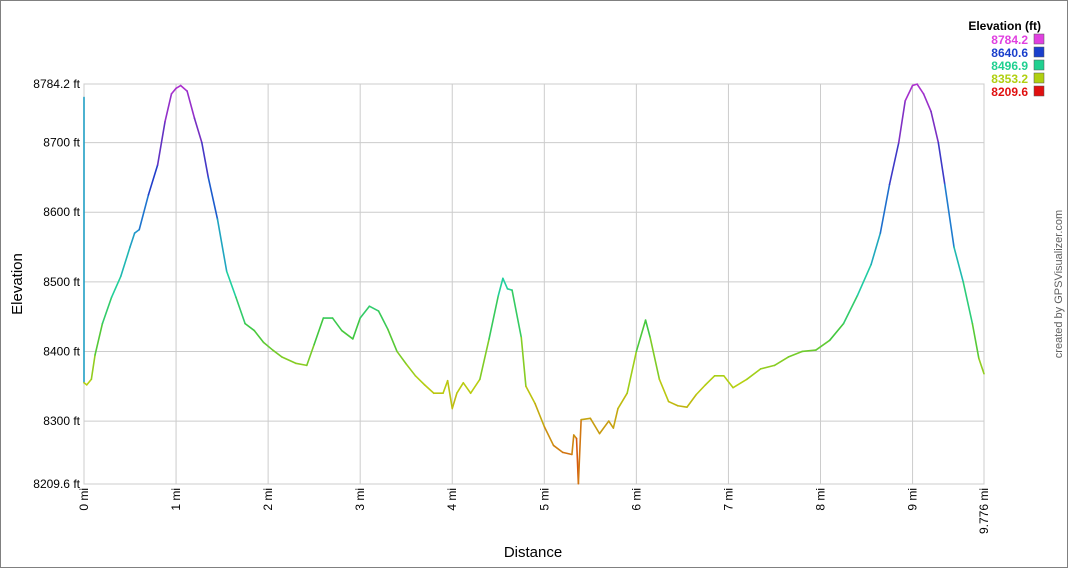 This screenshot has width=1068, height=568. What do you see at coordinates (544, 499) in the screenshot?
I see `x-tick-label: 5 mi` at bounding box center [544, 499].